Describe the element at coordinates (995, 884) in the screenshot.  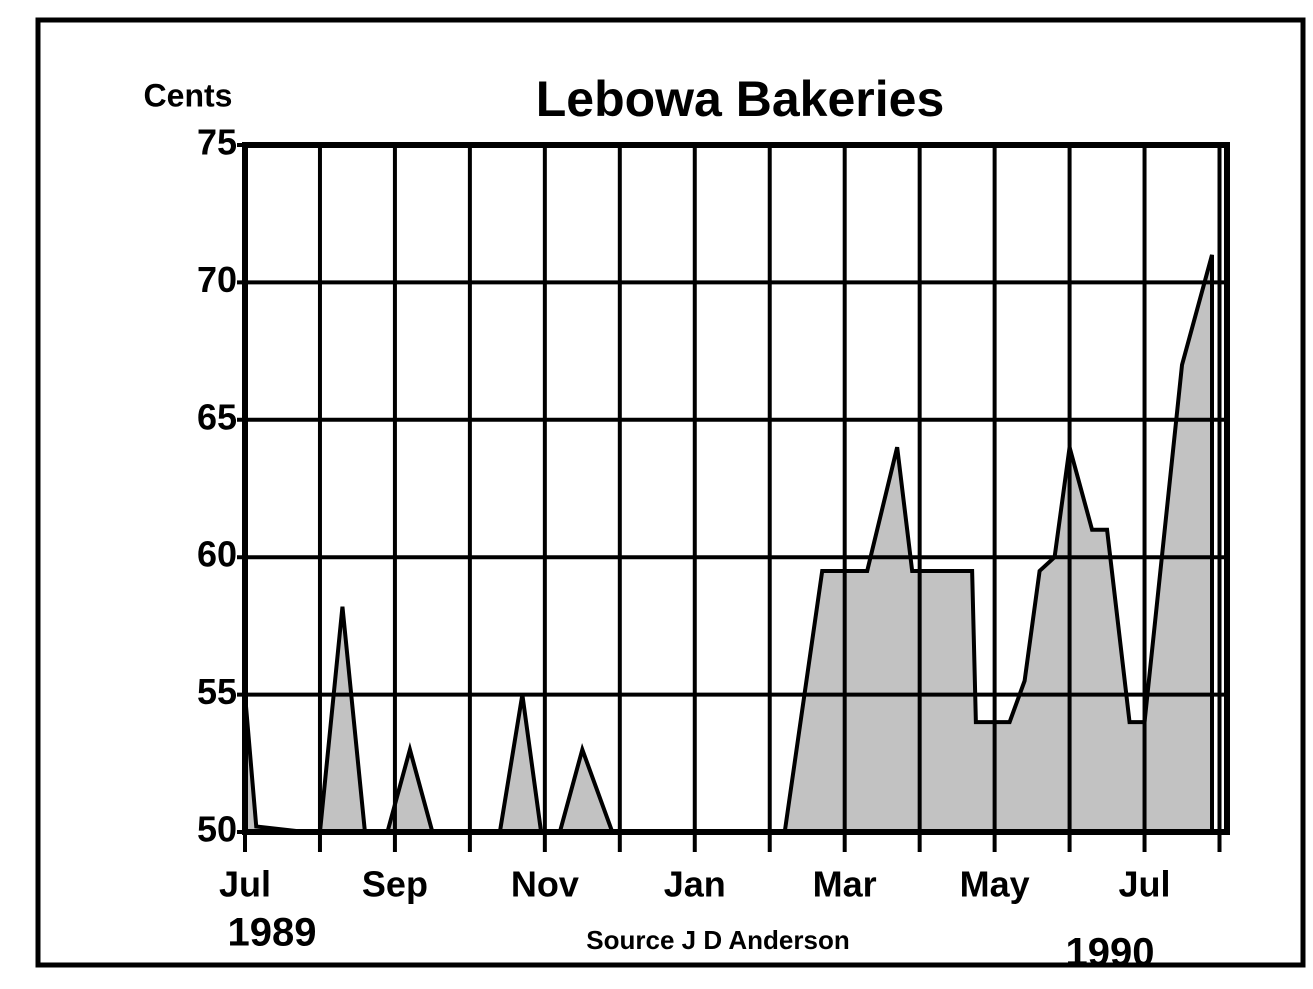
I see `x-tick-label: May` at that location.